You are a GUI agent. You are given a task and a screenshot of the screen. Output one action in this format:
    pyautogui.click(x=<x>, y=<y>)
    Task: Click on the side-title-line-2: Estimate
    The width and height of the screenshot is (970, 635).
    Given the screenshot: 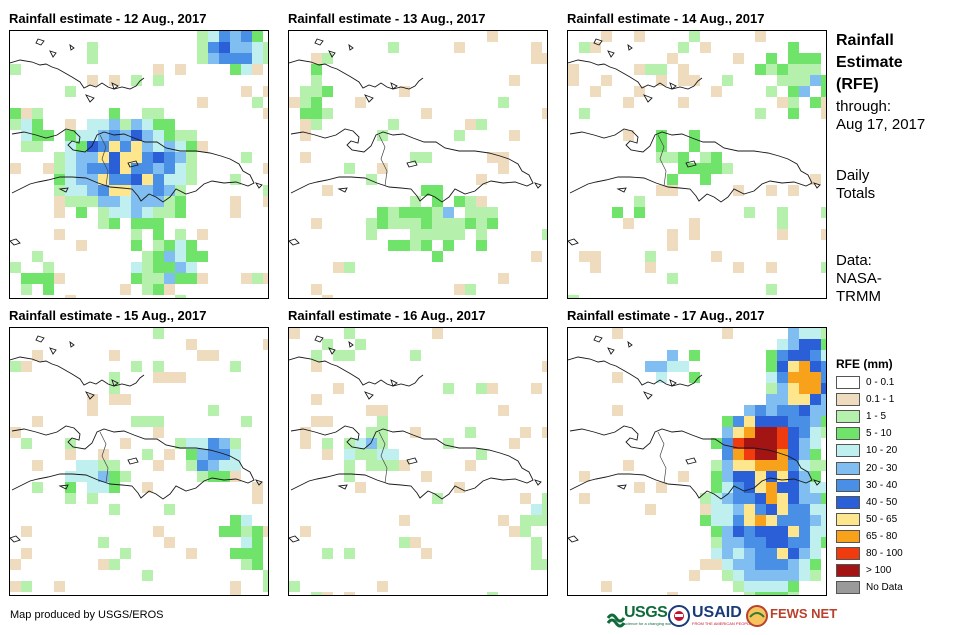 What is the action you would take?
    pyautogui.click(x=869, y=62)
    